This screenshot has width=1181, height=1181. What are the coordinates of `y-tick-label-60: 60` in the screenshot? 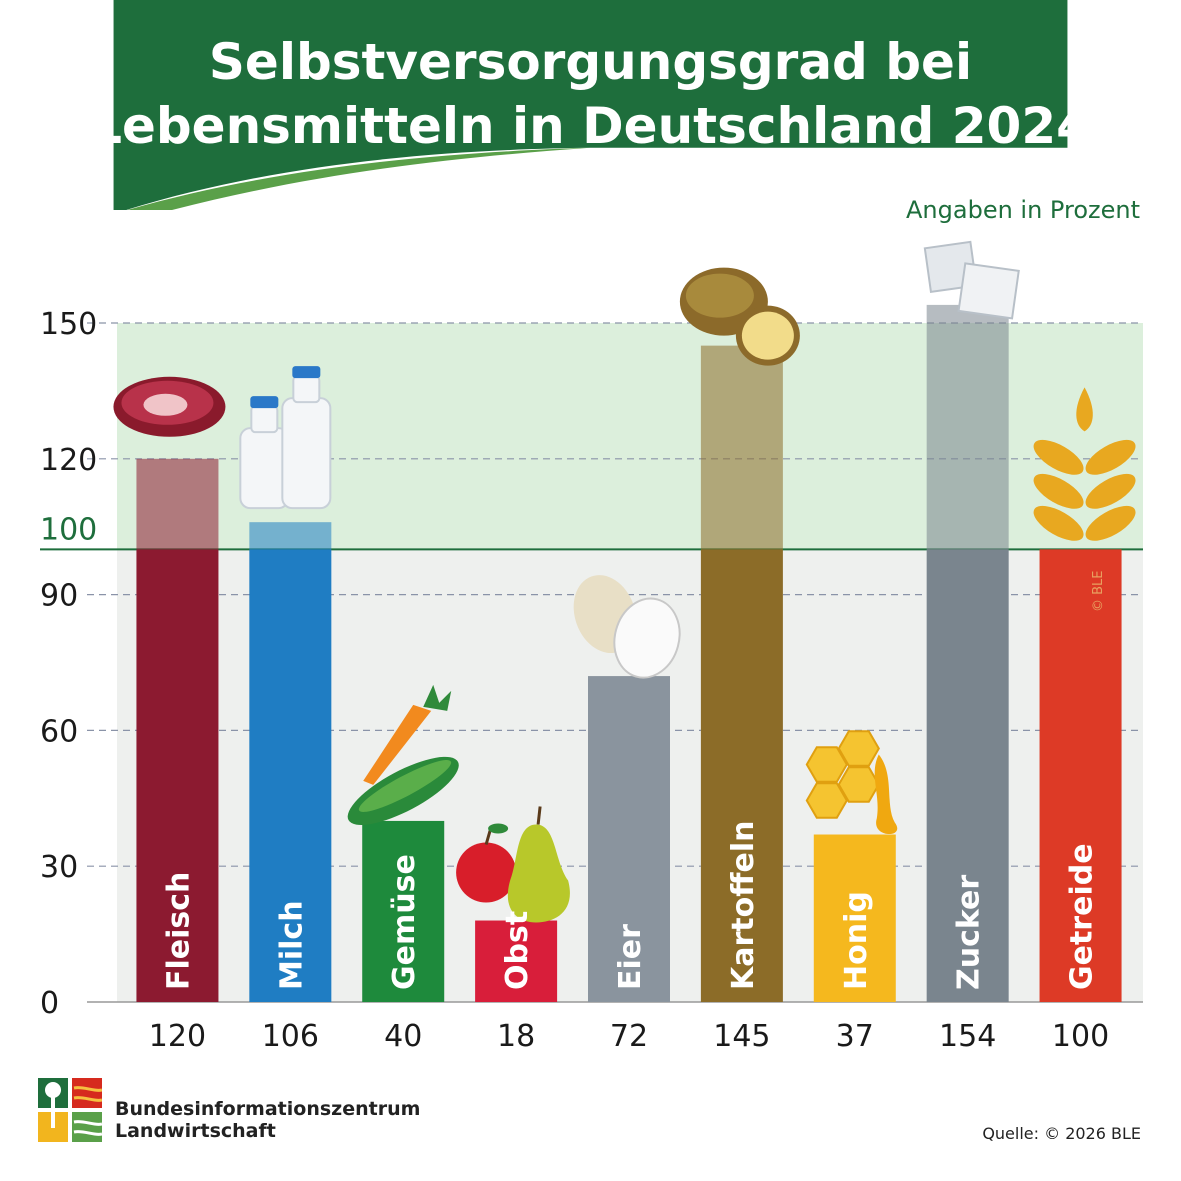 It's located at (59, 731).